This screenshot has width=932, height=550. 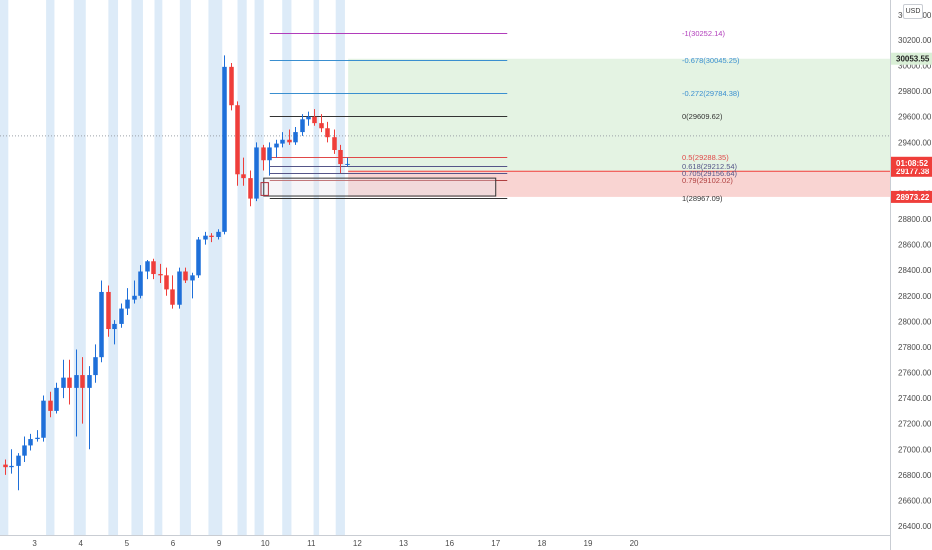 I want to click on price-tick-label: 27200.00, so click(x=915, y=424).